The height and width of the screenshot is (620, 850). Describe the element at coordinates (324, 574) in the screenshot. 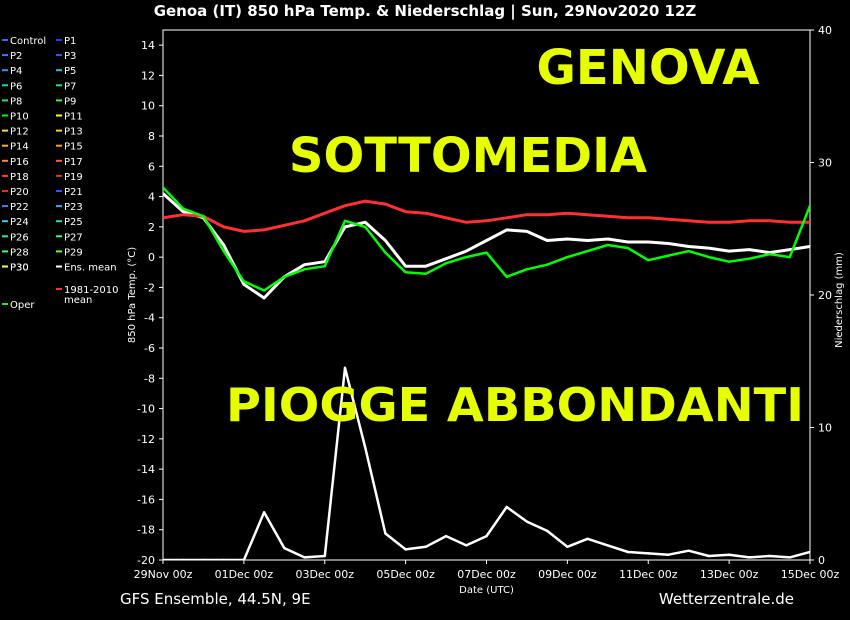

I see `x-tick-label: 03Dec 00z` at that location.